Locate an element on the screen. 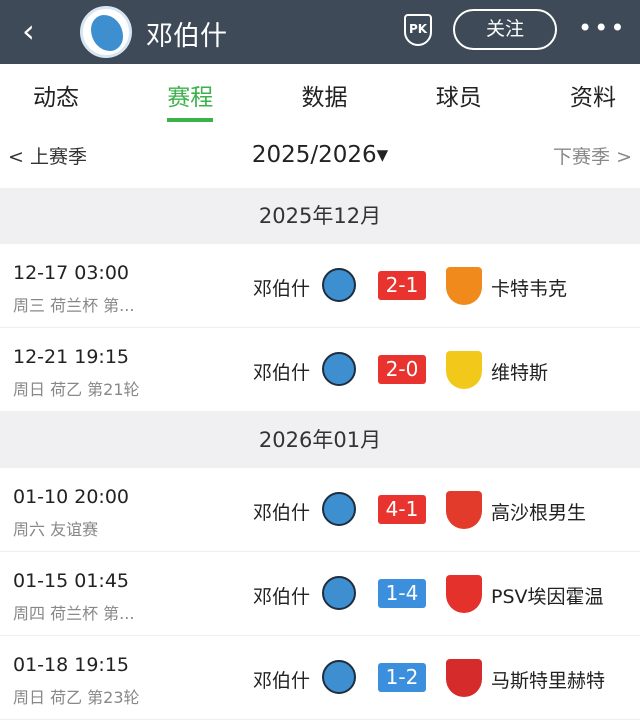 The width and height of the screenshot is (640, 720). tab-players: 球员 is located at coordinates (458, 98).